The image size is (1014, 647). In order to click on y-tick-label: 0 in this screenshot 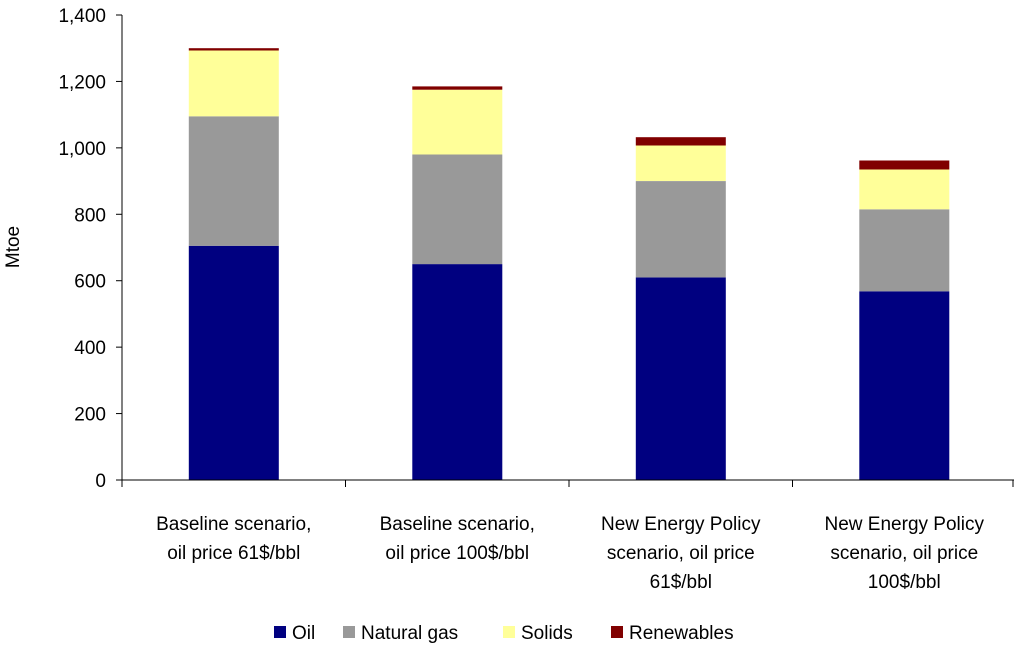, I will do `click(100, 481)`.